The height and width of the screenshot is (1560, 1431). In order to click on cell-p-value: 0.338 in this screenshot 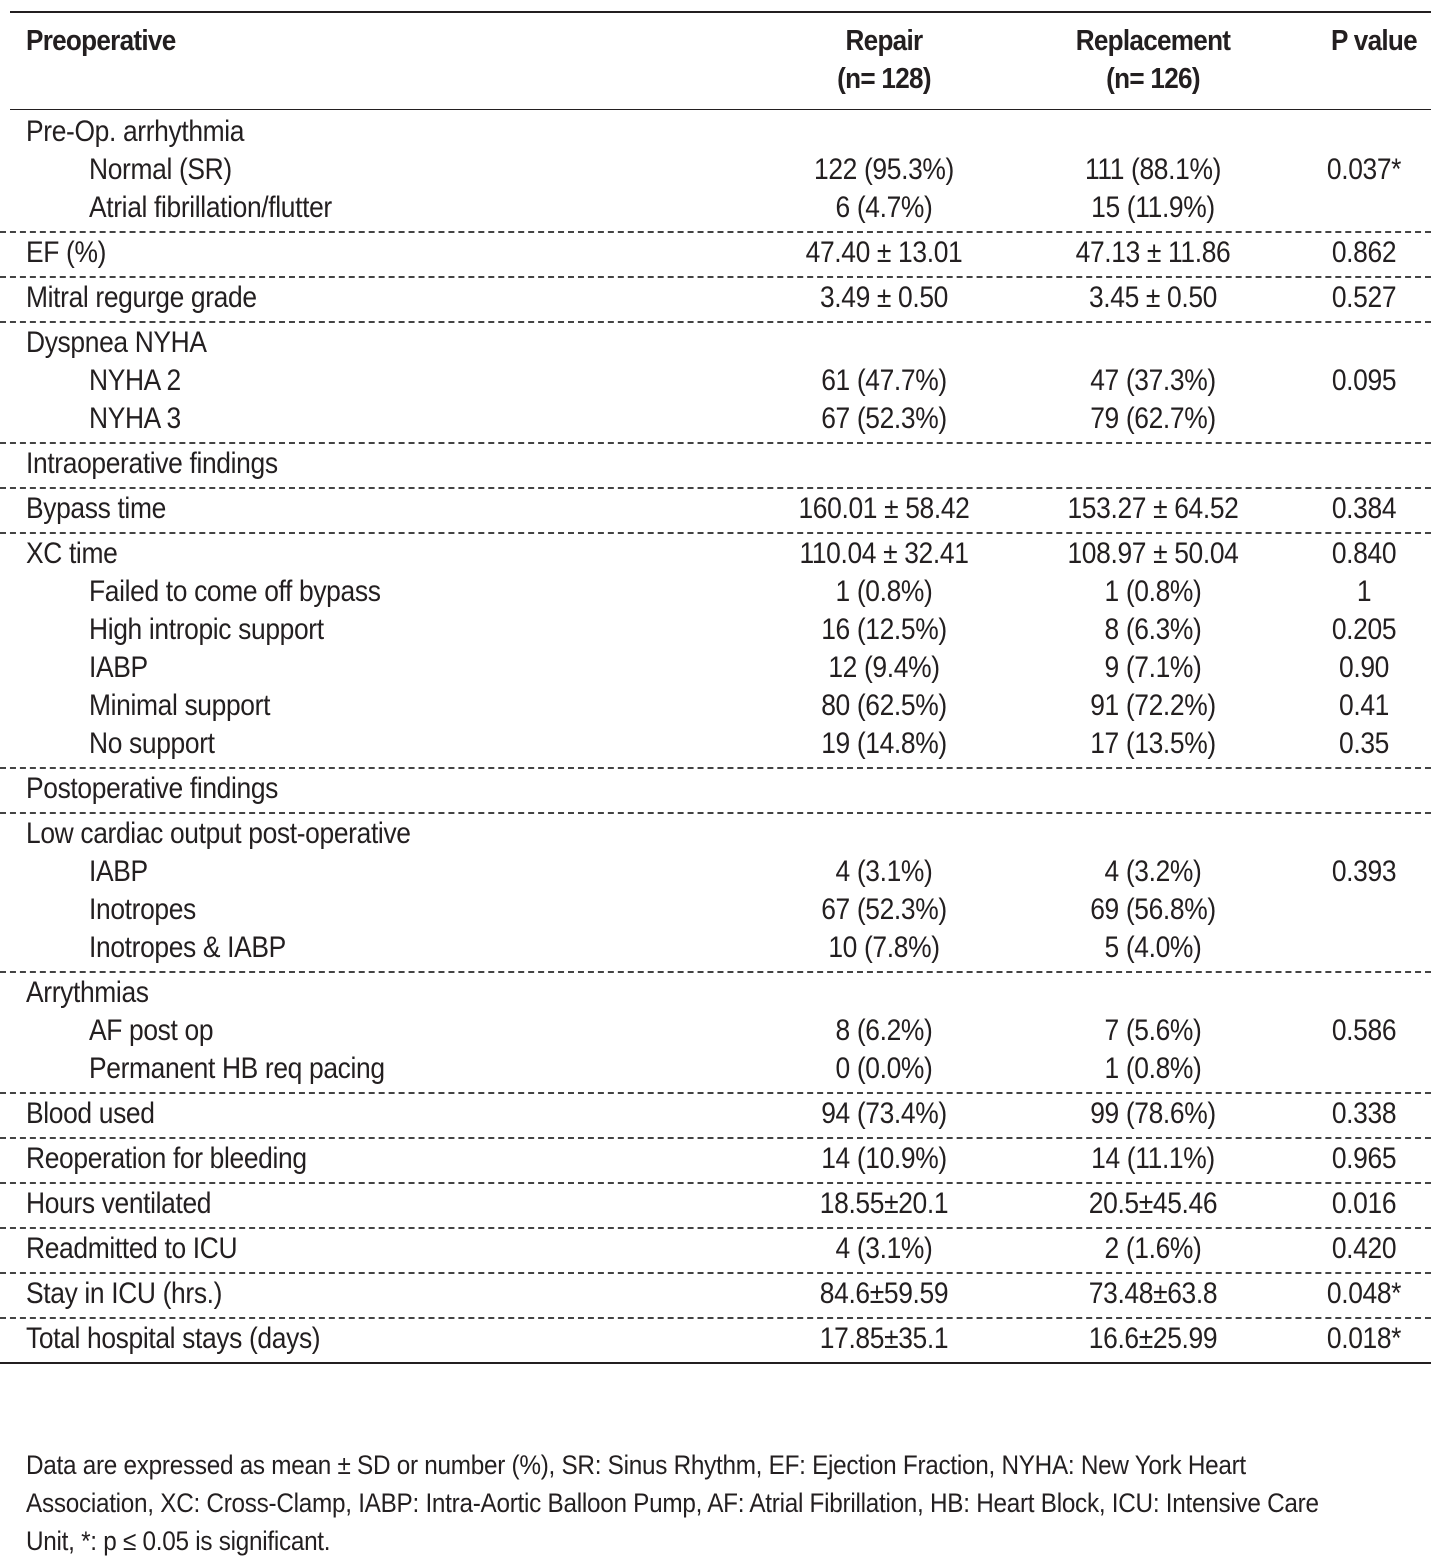, I will do `click(1364, 1113)`.